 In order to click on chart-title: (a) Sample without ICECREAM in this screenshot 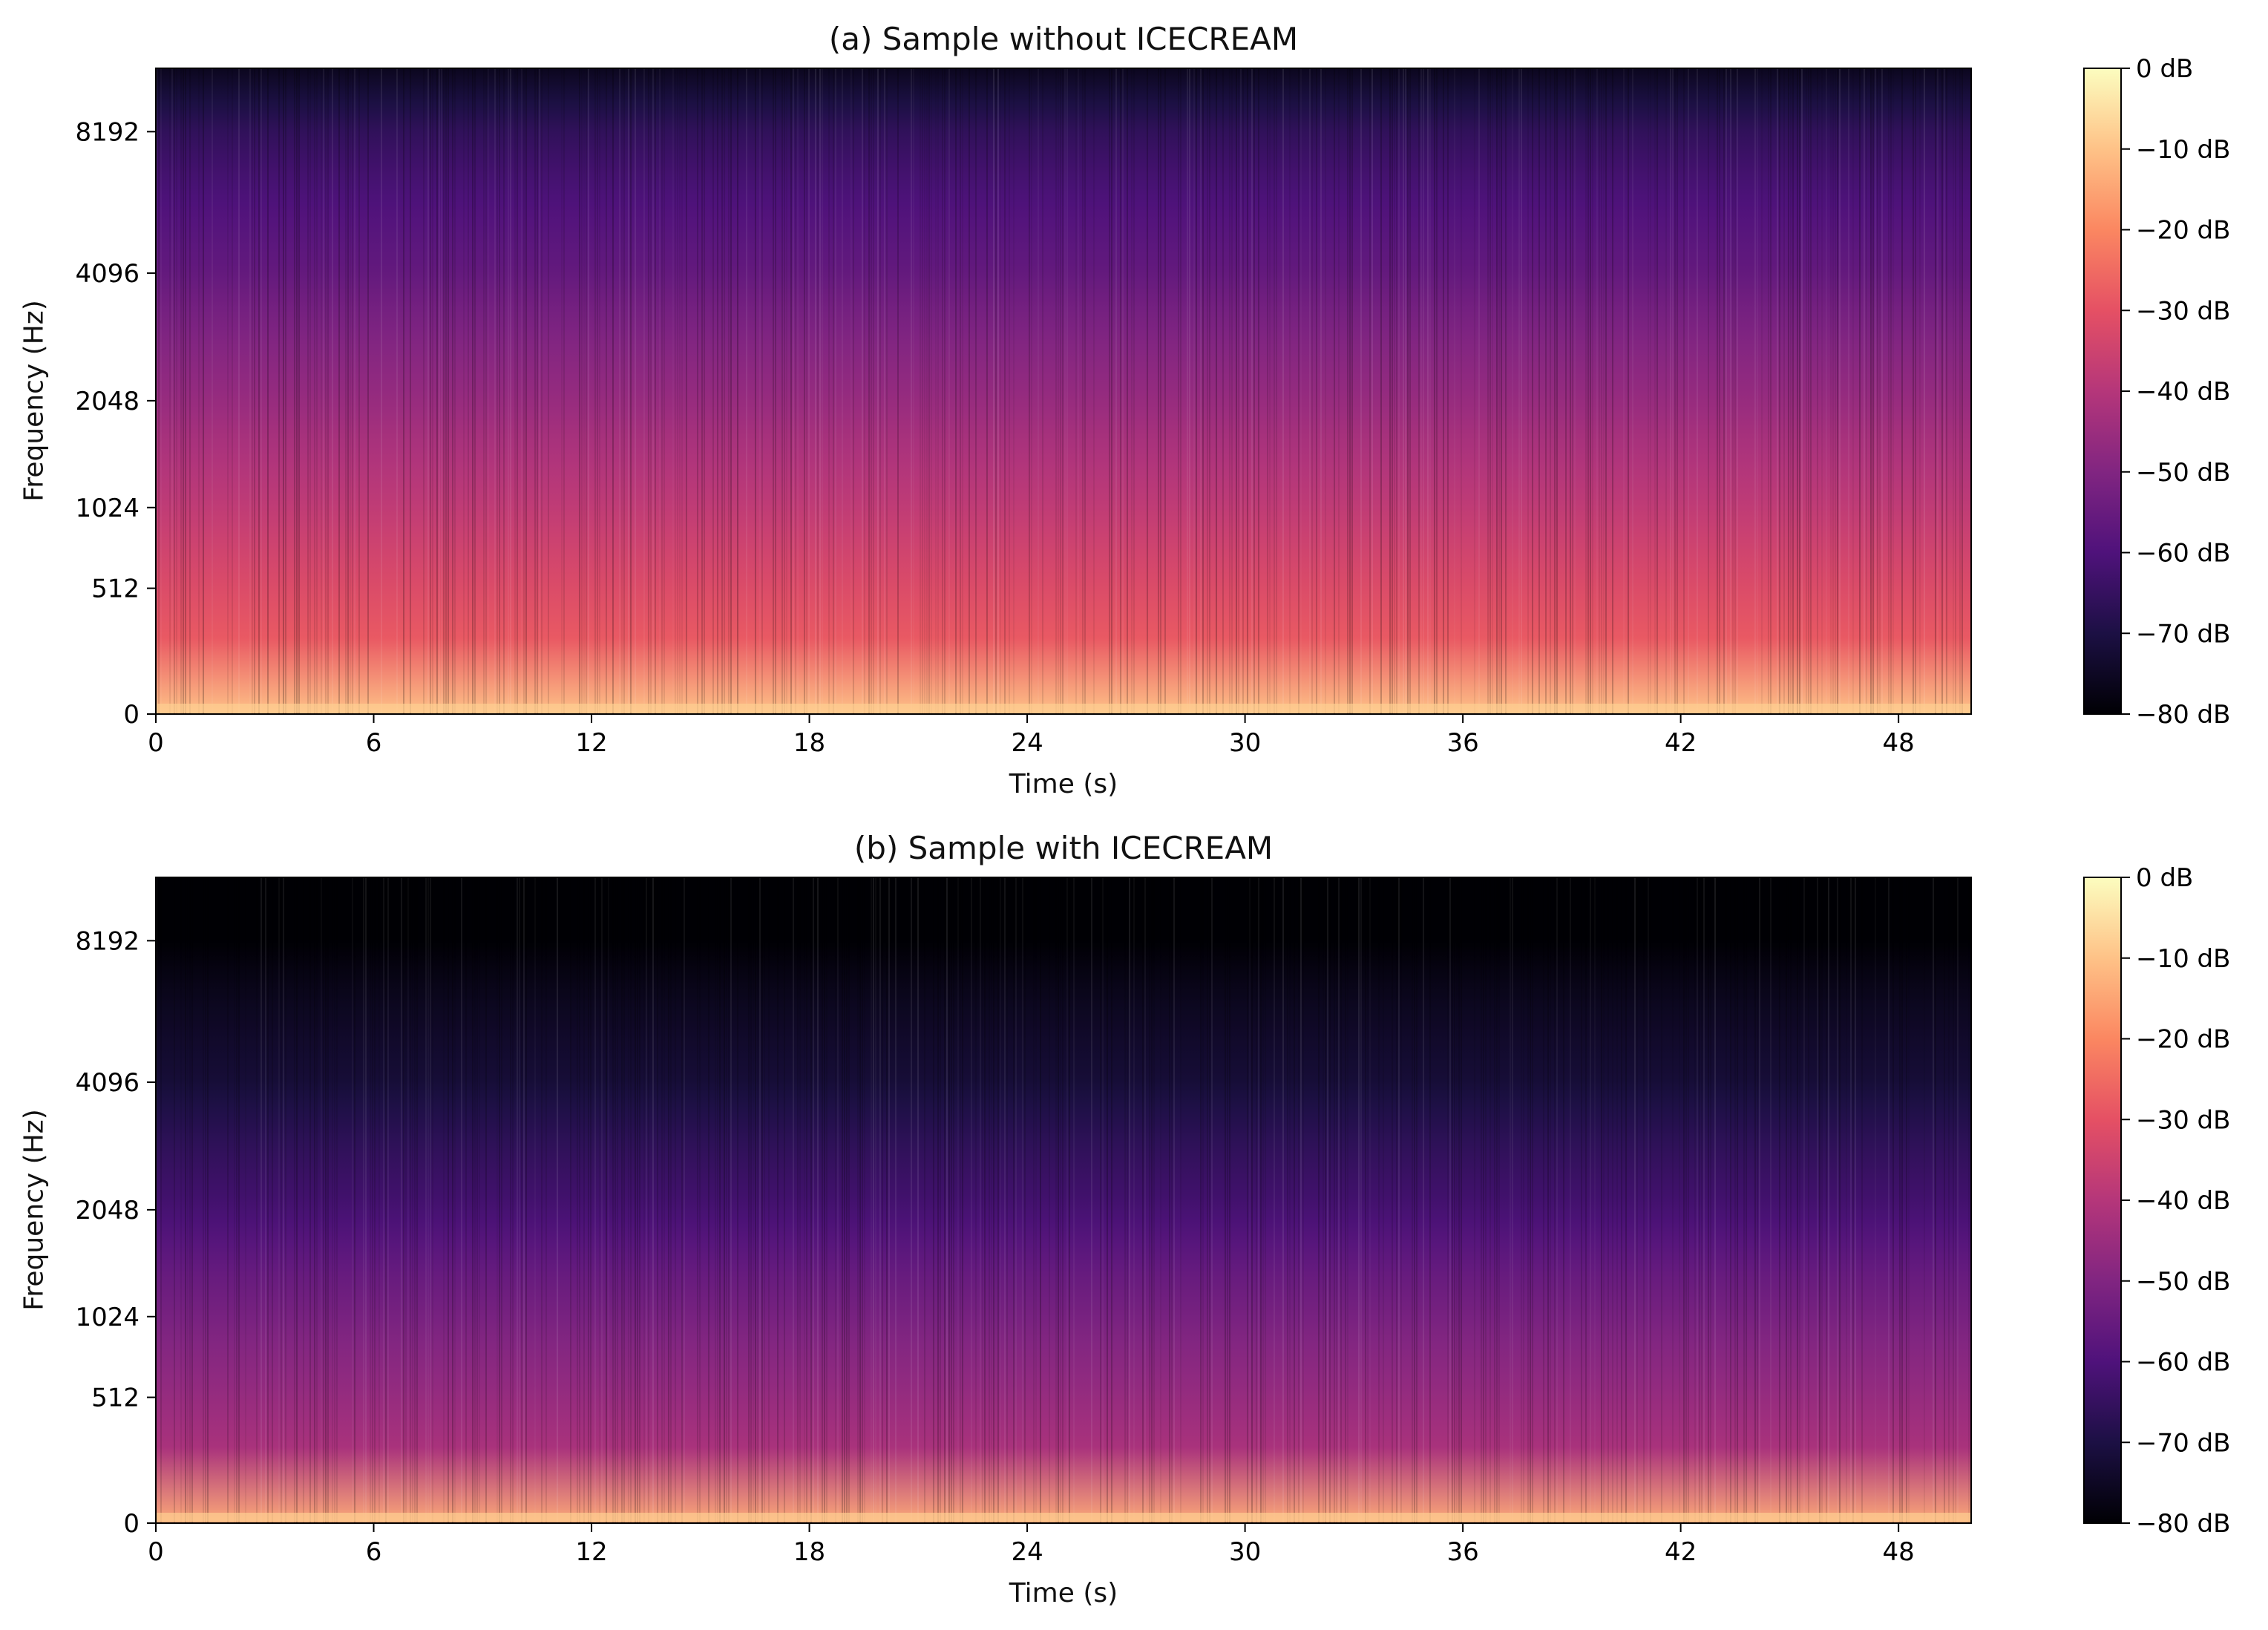, I will do `click(1063, 39)`.